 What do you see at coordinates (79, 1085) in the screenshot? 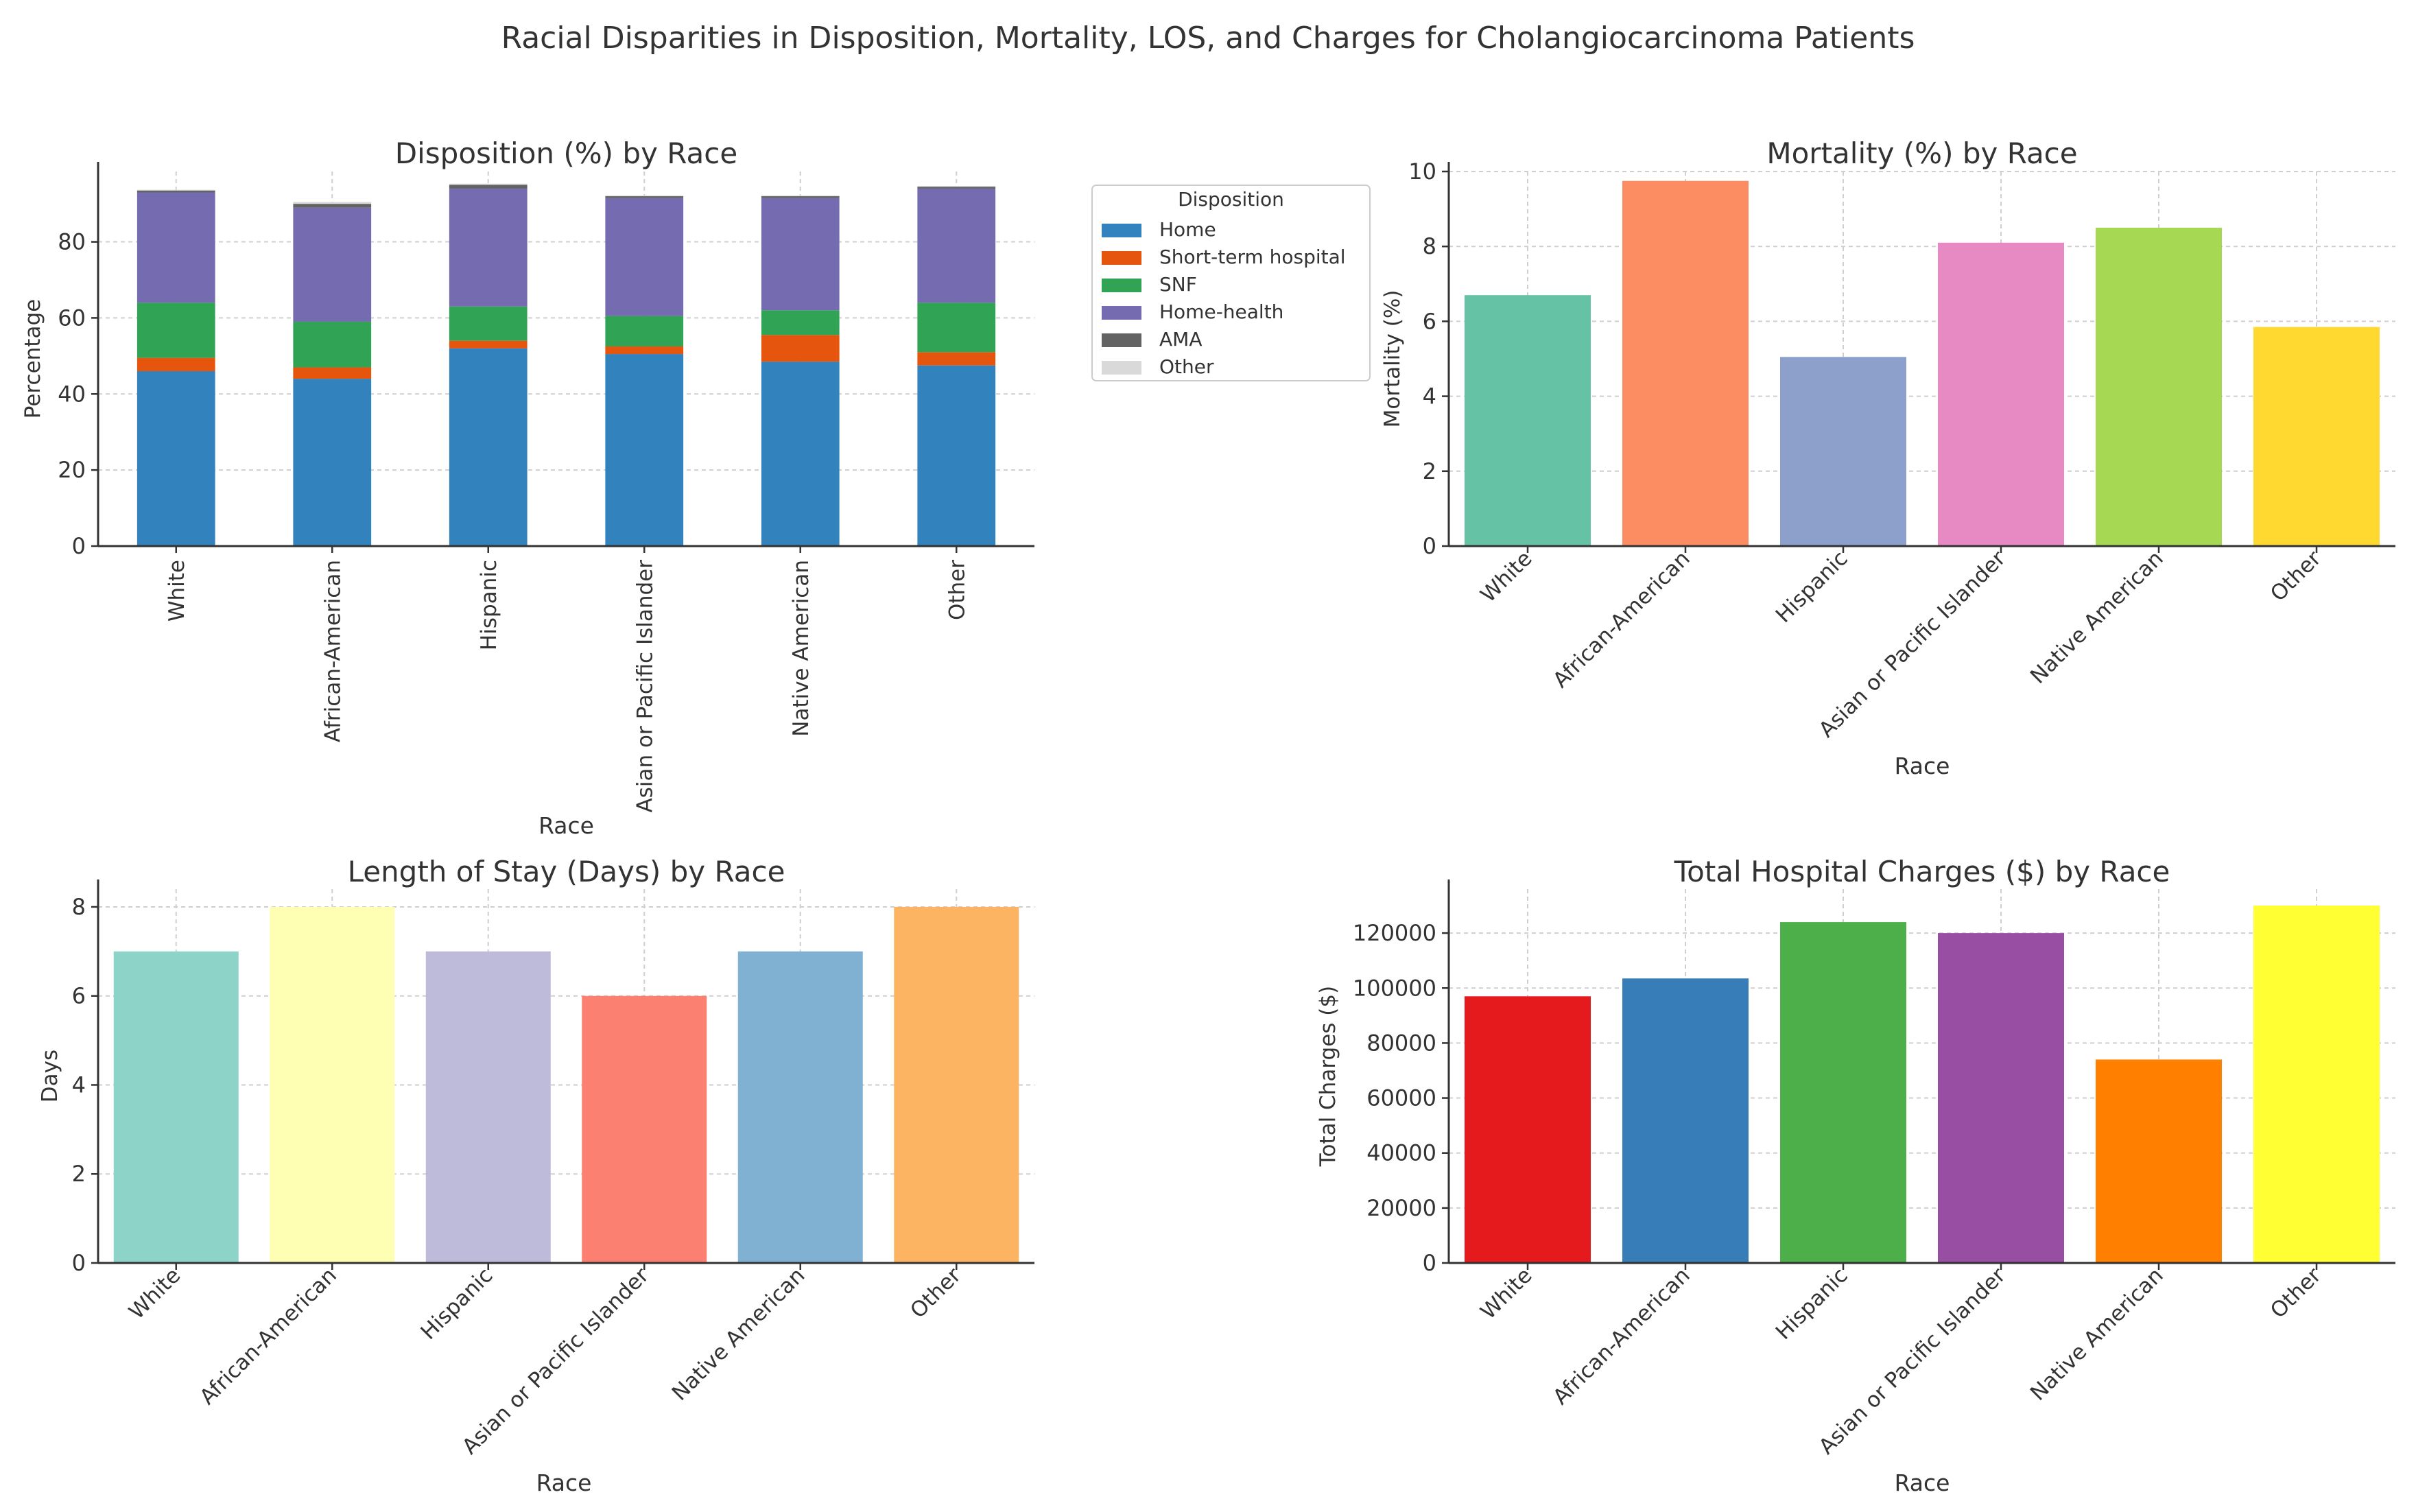
I see `y-tick-label: 4` at bounding box center [79, 1085].